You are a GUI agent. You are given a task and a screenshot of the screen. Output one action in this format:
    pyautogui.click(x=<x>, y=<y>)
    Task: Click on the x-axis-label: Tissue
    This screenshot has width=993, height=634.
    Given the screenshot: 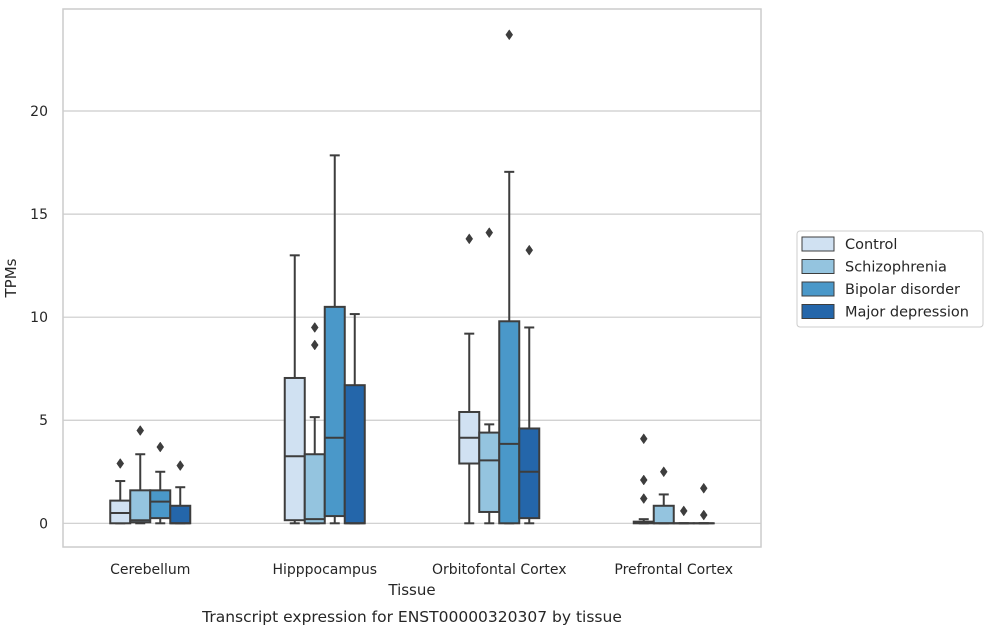 What is the action you would take?
    pyautogui.click(x=411, y=590)
    